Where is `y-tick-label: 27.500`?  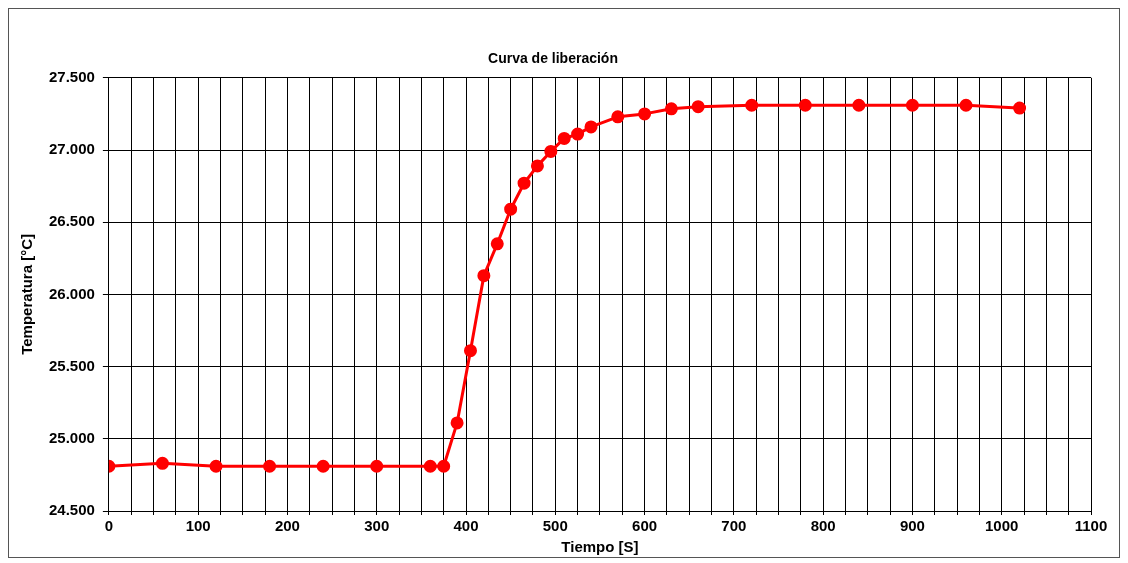 y-tick-label: 27.500 is located at coordinates (71, 76).